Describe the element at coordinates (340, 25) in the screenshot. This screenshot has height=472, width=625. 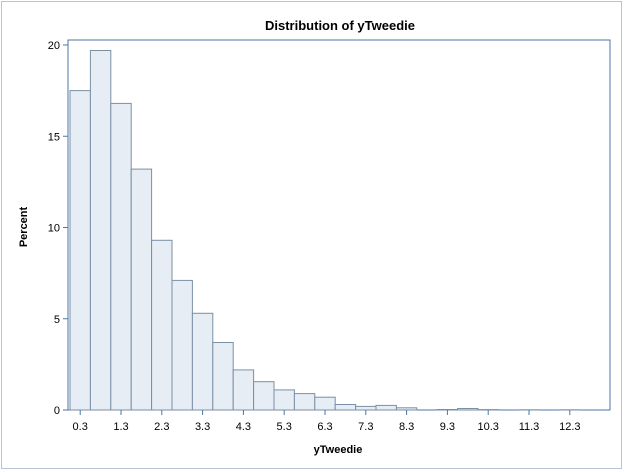
I see `chart-title: Distribution of yTweedie` at that location.